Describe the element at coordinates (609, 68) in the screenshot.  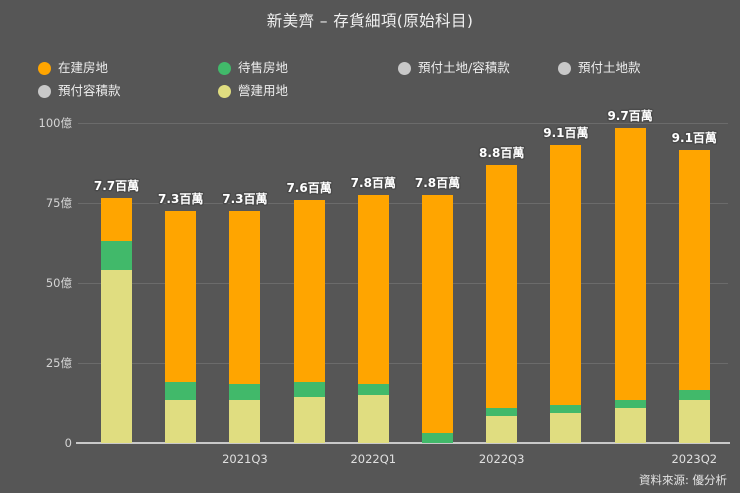
I see `legend-label: 預付土地款` at that location.